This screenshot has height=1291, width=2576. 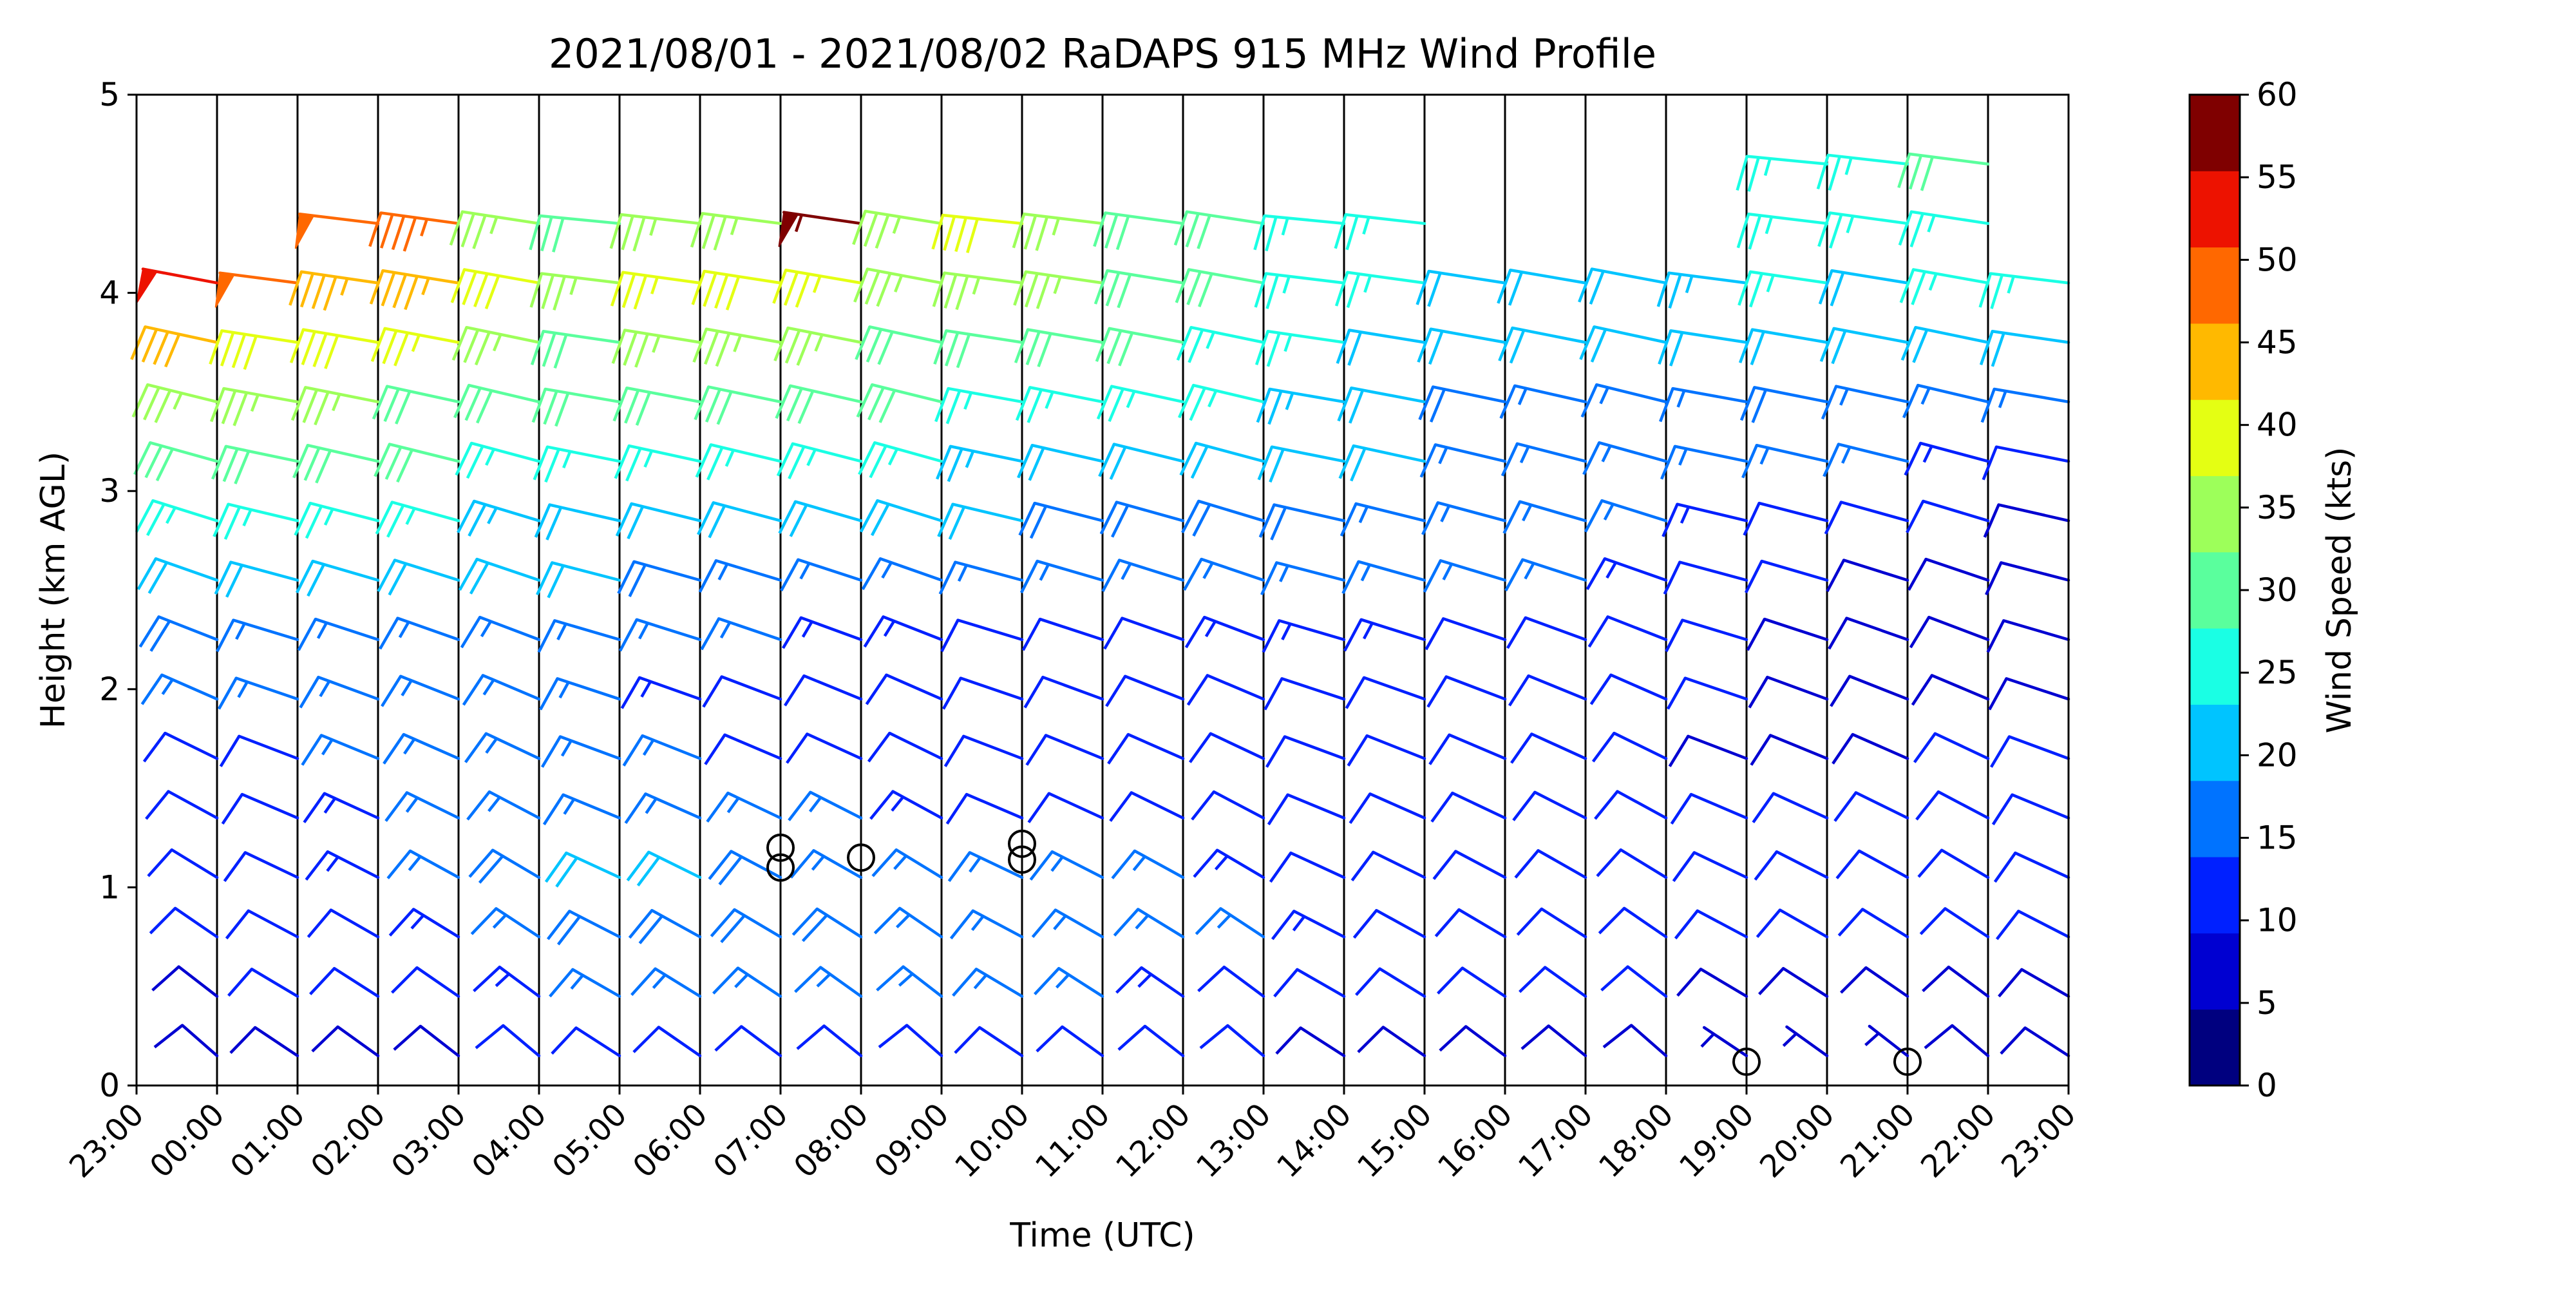 What do you see at coordinates (2277, 342) in the screenshot?
I see `colorbar-tick-label: 45` at bounding box center [2277, 342].